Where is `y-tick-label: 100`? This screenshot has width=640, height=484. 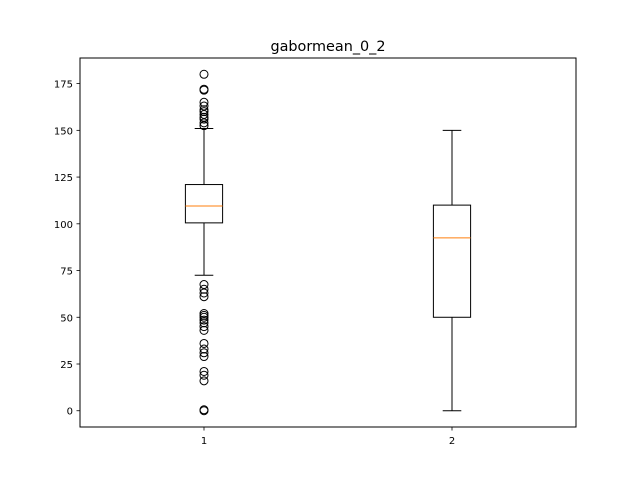
y-tick-label: 100 is located at coordinates (63, 225).